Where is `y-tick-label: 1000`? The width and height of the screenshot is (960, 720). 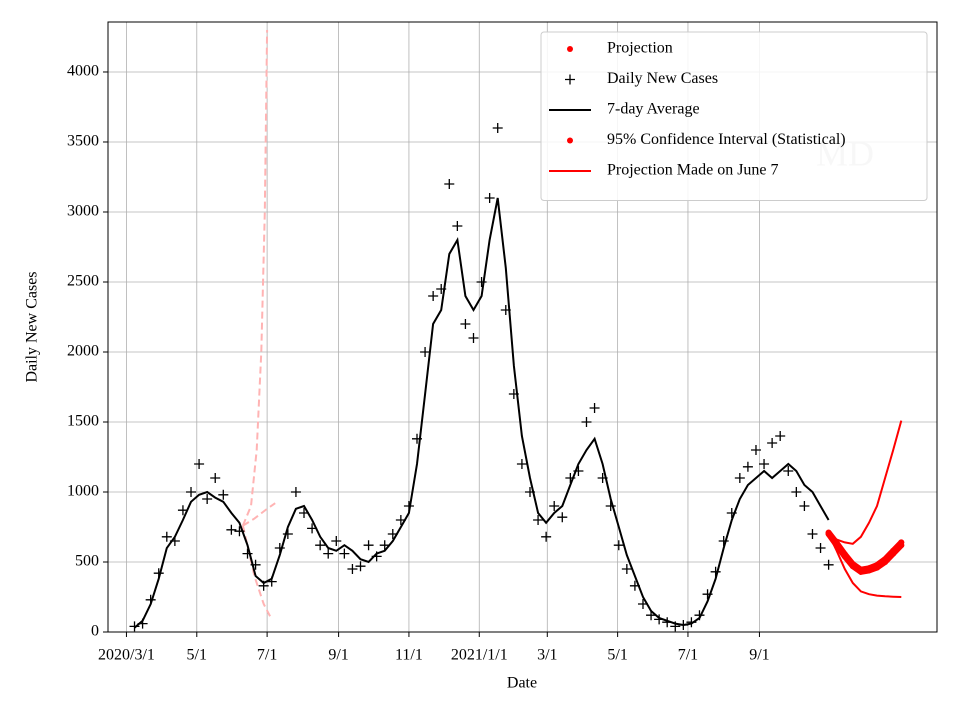
y-tick-label: 1000 is located at coordinates (83, 491).